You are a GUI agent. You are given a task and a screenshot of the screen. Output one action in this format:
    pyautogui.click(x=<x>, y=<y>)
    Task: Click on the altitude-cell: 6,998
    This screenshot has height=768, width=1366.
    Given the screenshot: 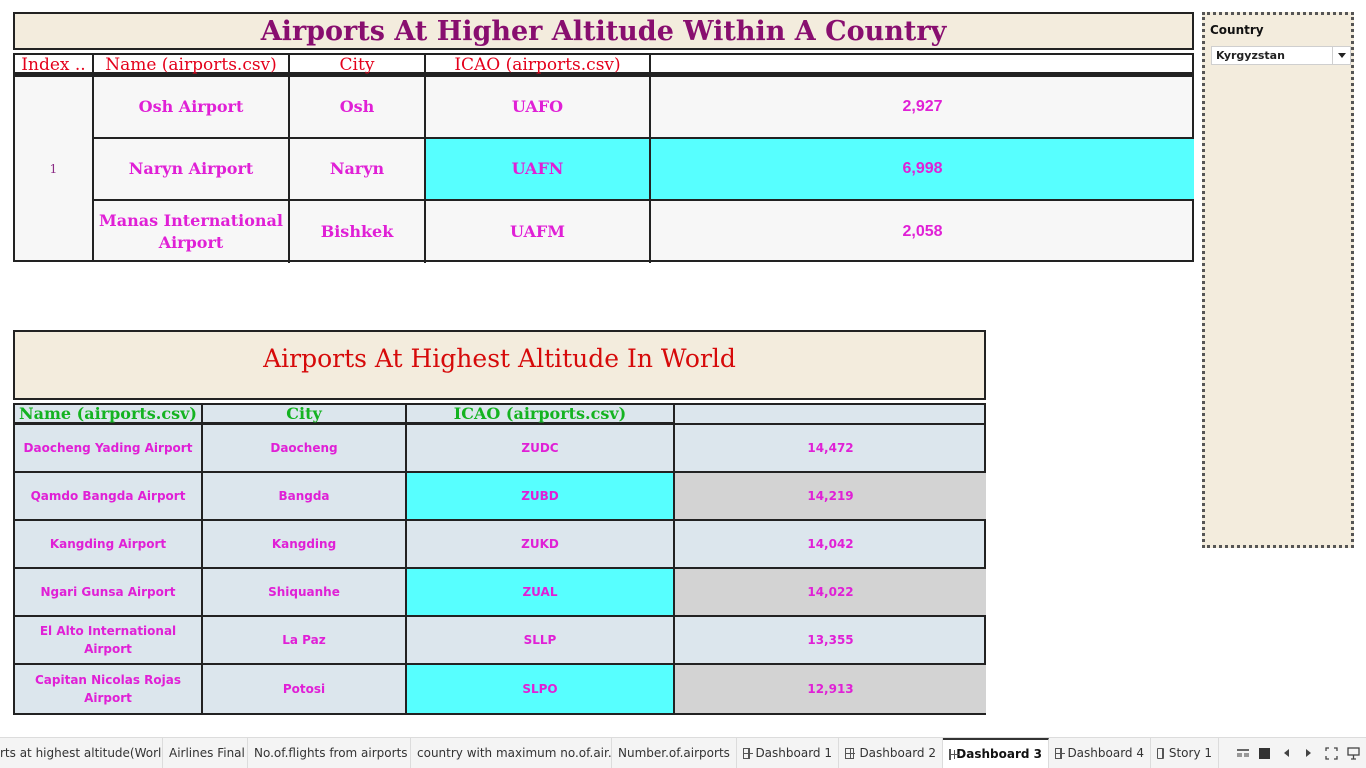 What is the action you would take?
    pyautogui.click(x=922, y=170)
    